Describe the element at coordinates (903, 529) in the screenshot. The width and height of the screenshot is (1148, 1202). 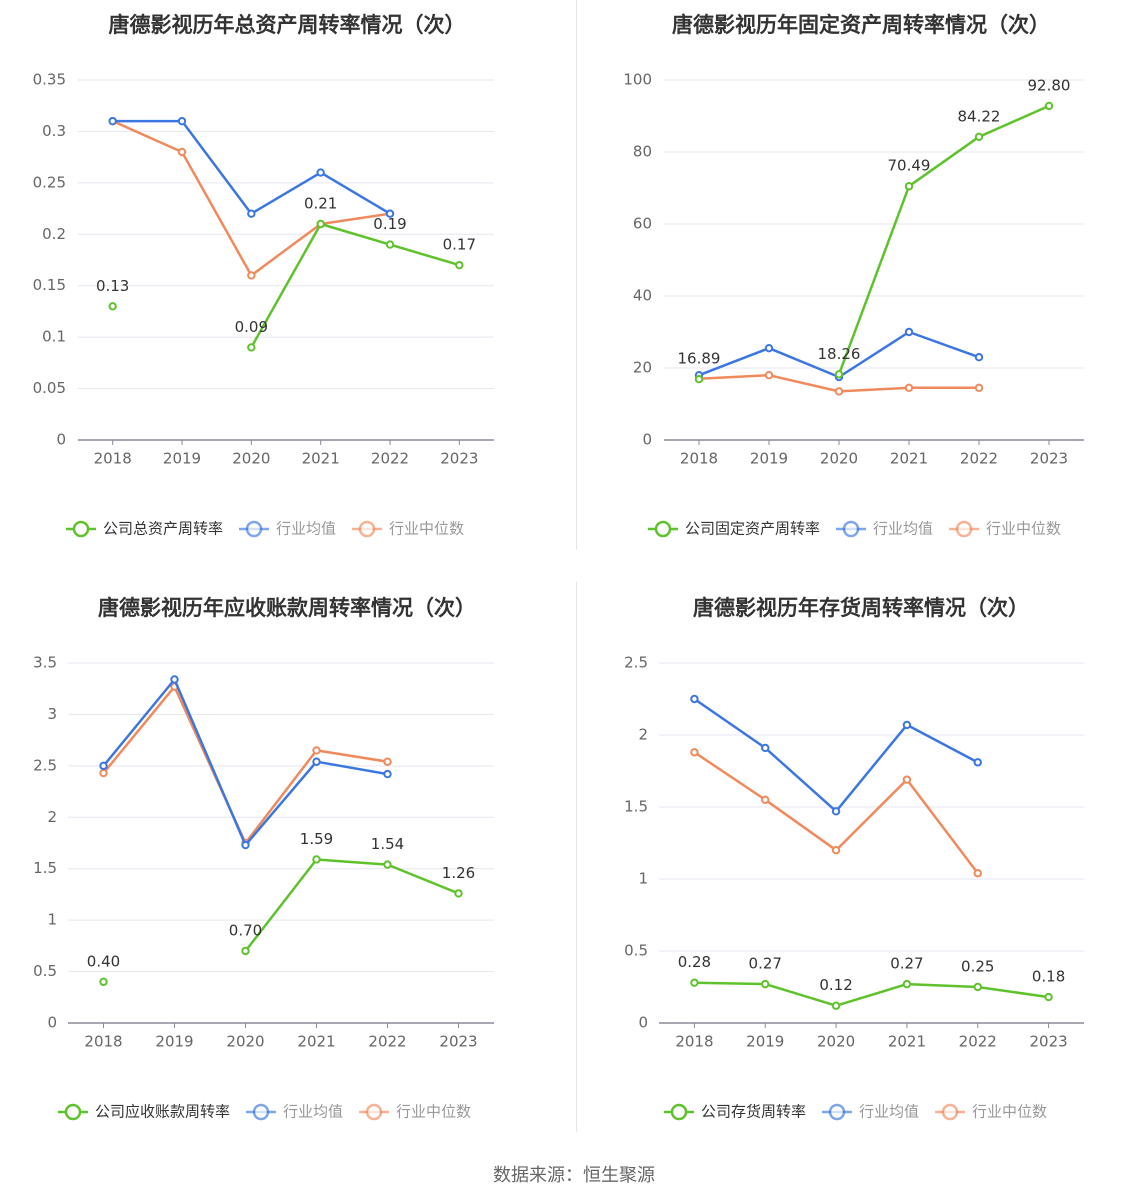
I see `legend-label: 行业均值` at that location.